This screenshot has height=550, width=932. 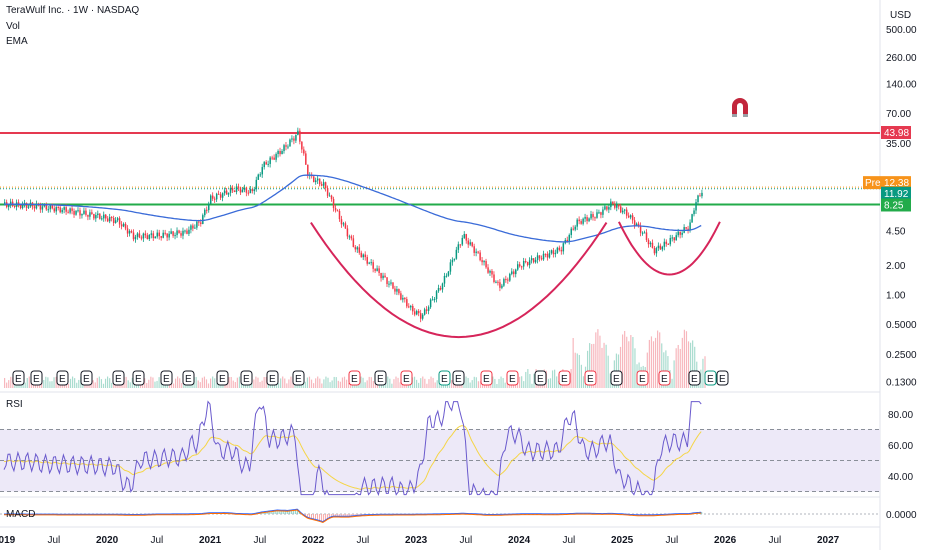 I want to click on earnings-event-7: E, so click(x=188, y=378).